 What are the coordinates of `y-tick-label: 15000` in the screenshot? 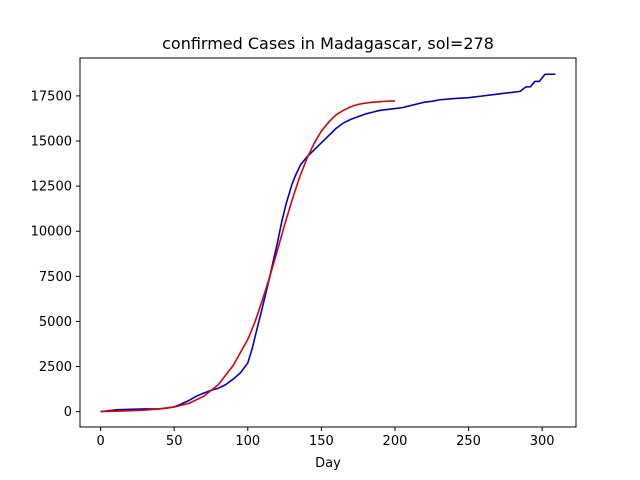 It's located at (51, 142).